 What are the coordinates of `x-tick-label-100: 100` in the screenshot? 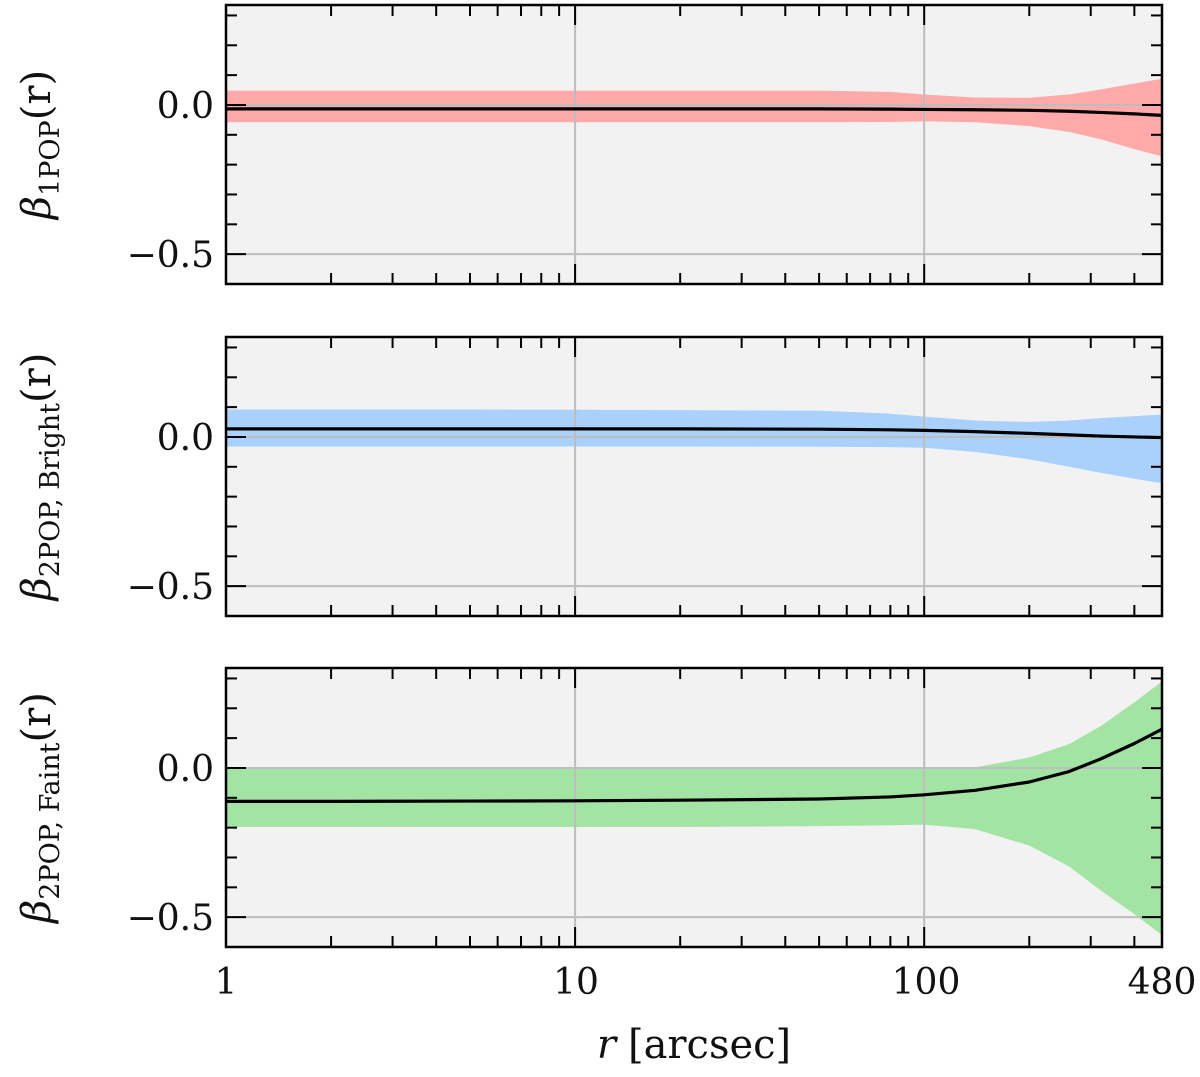 It's located at (926, 982).